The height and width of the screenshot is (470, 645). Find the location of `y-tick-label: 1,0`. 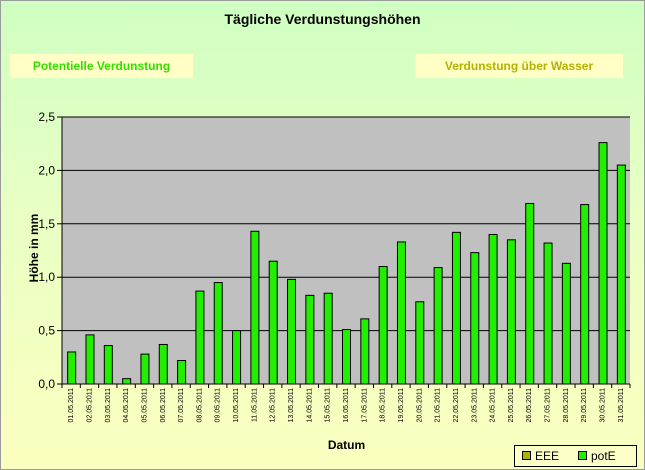

y-tick-label: 1,0 is located at coordinates (46, 277).